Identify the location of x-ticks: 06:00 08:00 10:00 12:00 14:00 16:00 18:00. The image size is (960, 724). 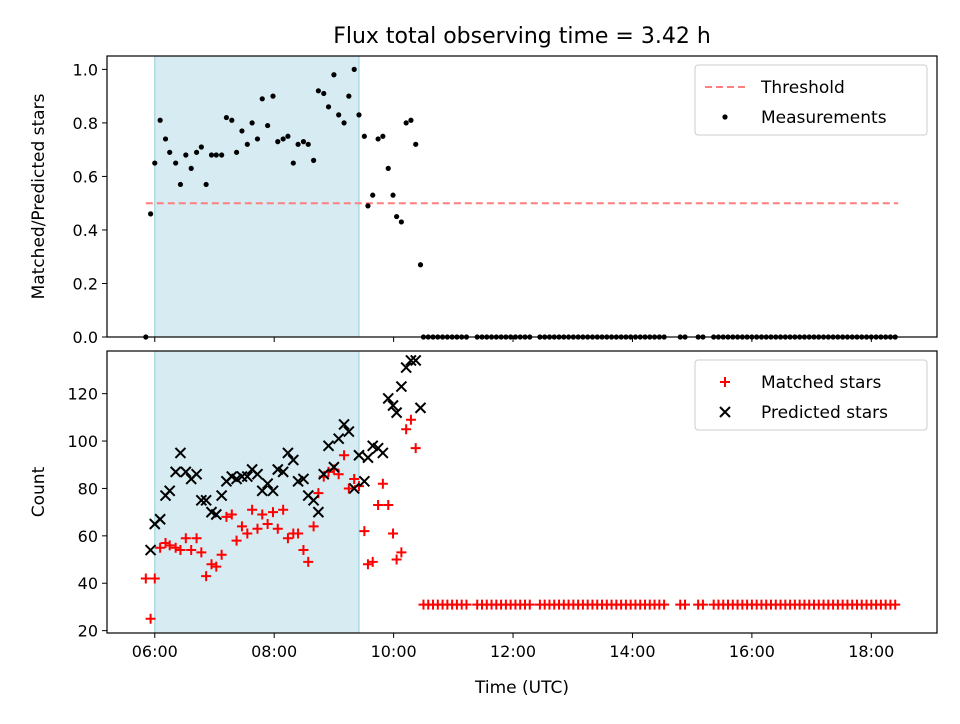
(513, 647).